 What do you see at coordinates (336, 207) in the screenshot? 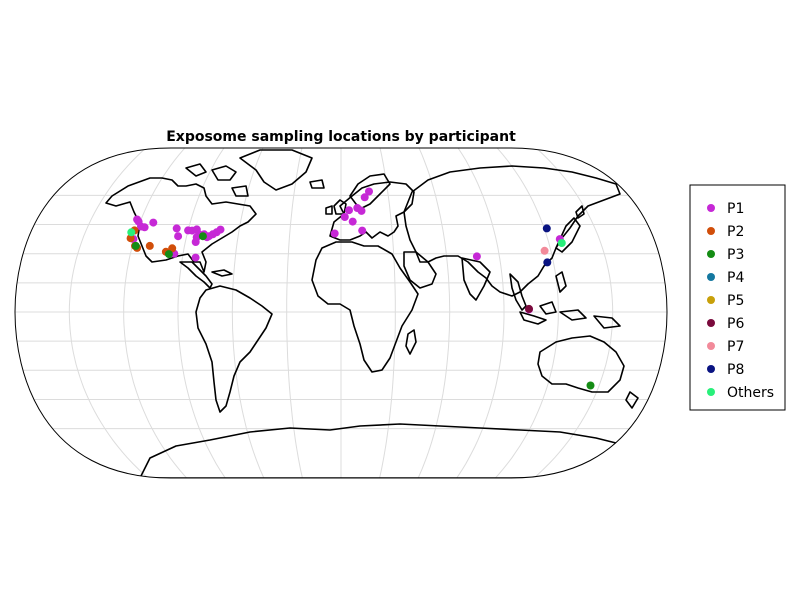
I see `british-isles-outline` at bounding box center [336, 207].